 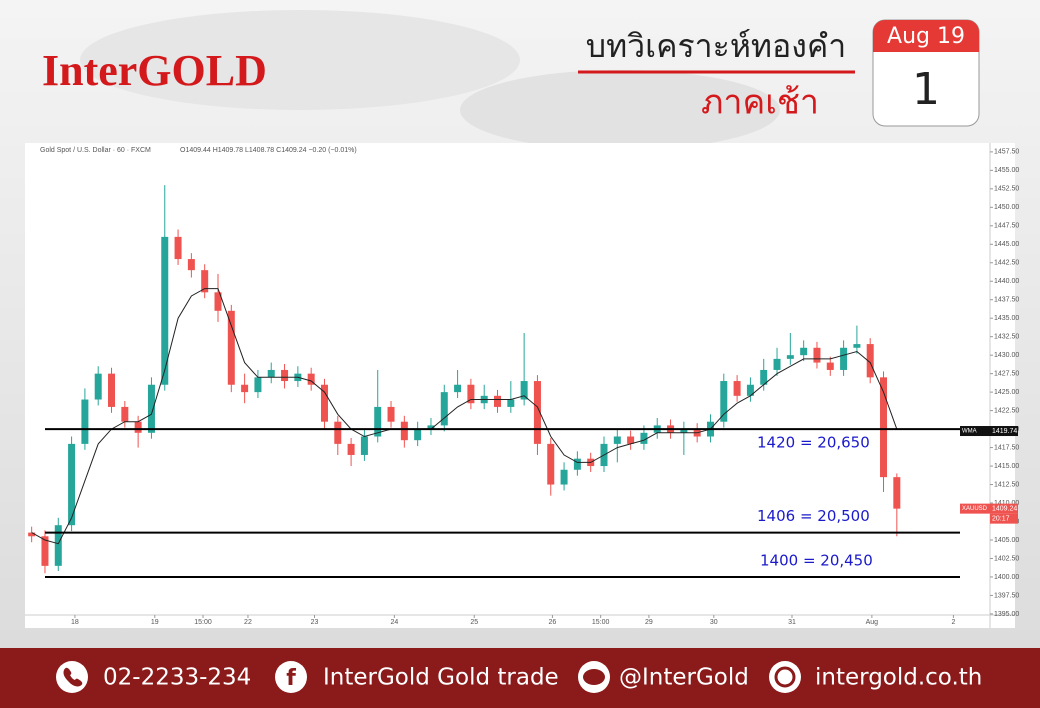 I want to click on level-label: 1420 = 20,650, so click(x=813, y=443).